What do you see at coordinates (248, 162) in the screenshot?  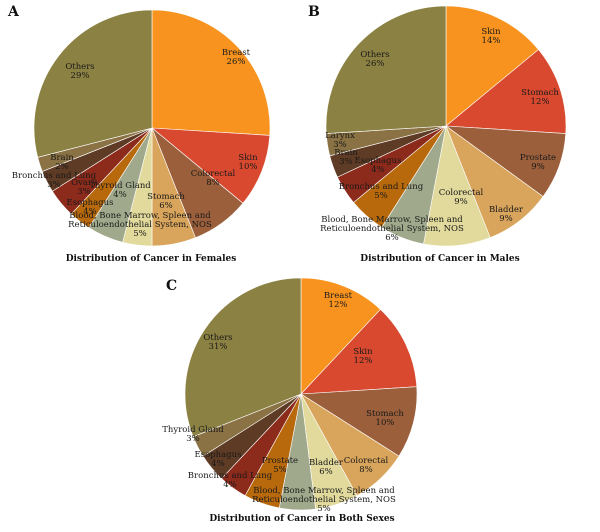 I see `slice-label-skin: Skin 10%` at bounding box center [248, 162].